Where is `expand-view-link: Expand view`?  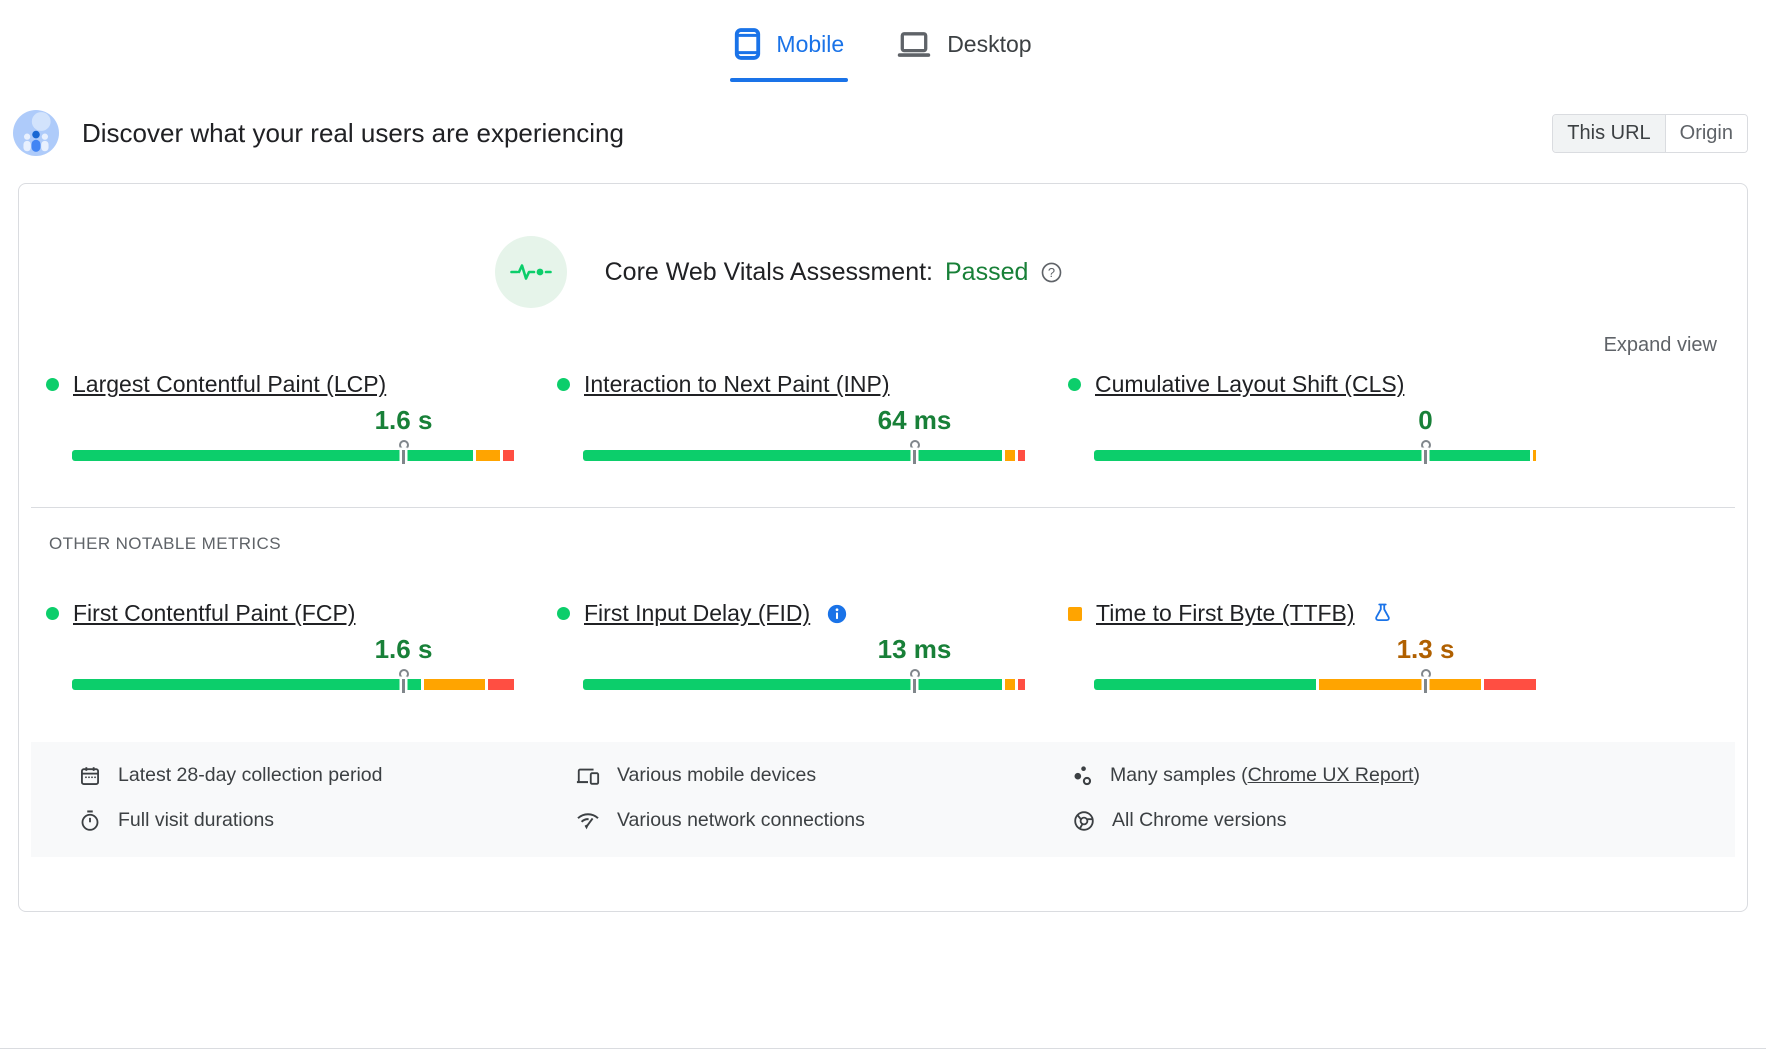
expand-view-link: Expand view is located at coordinates (1660, 345).